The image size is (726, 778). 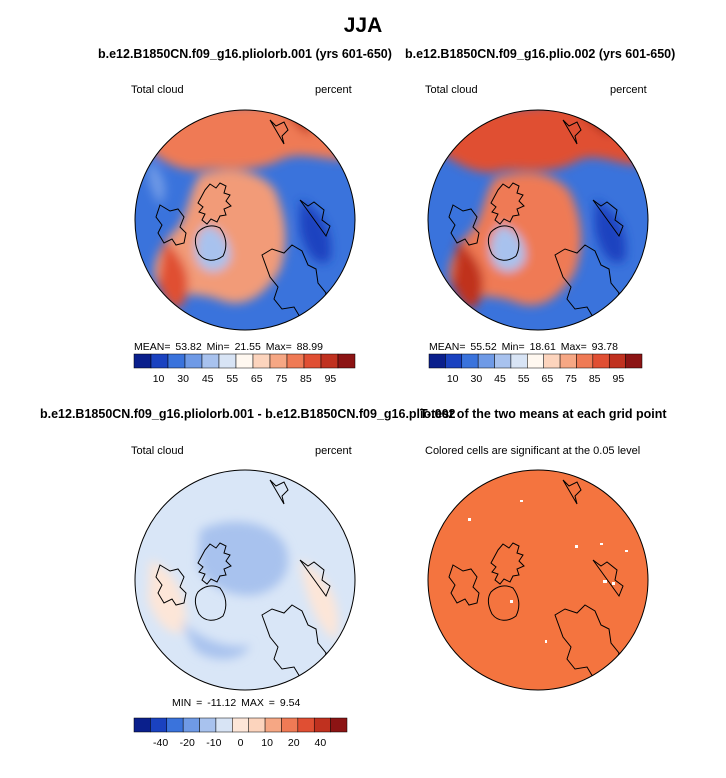 I want to click on panel3-colorbar-tick-label: 40, so click(x=321, y=743).